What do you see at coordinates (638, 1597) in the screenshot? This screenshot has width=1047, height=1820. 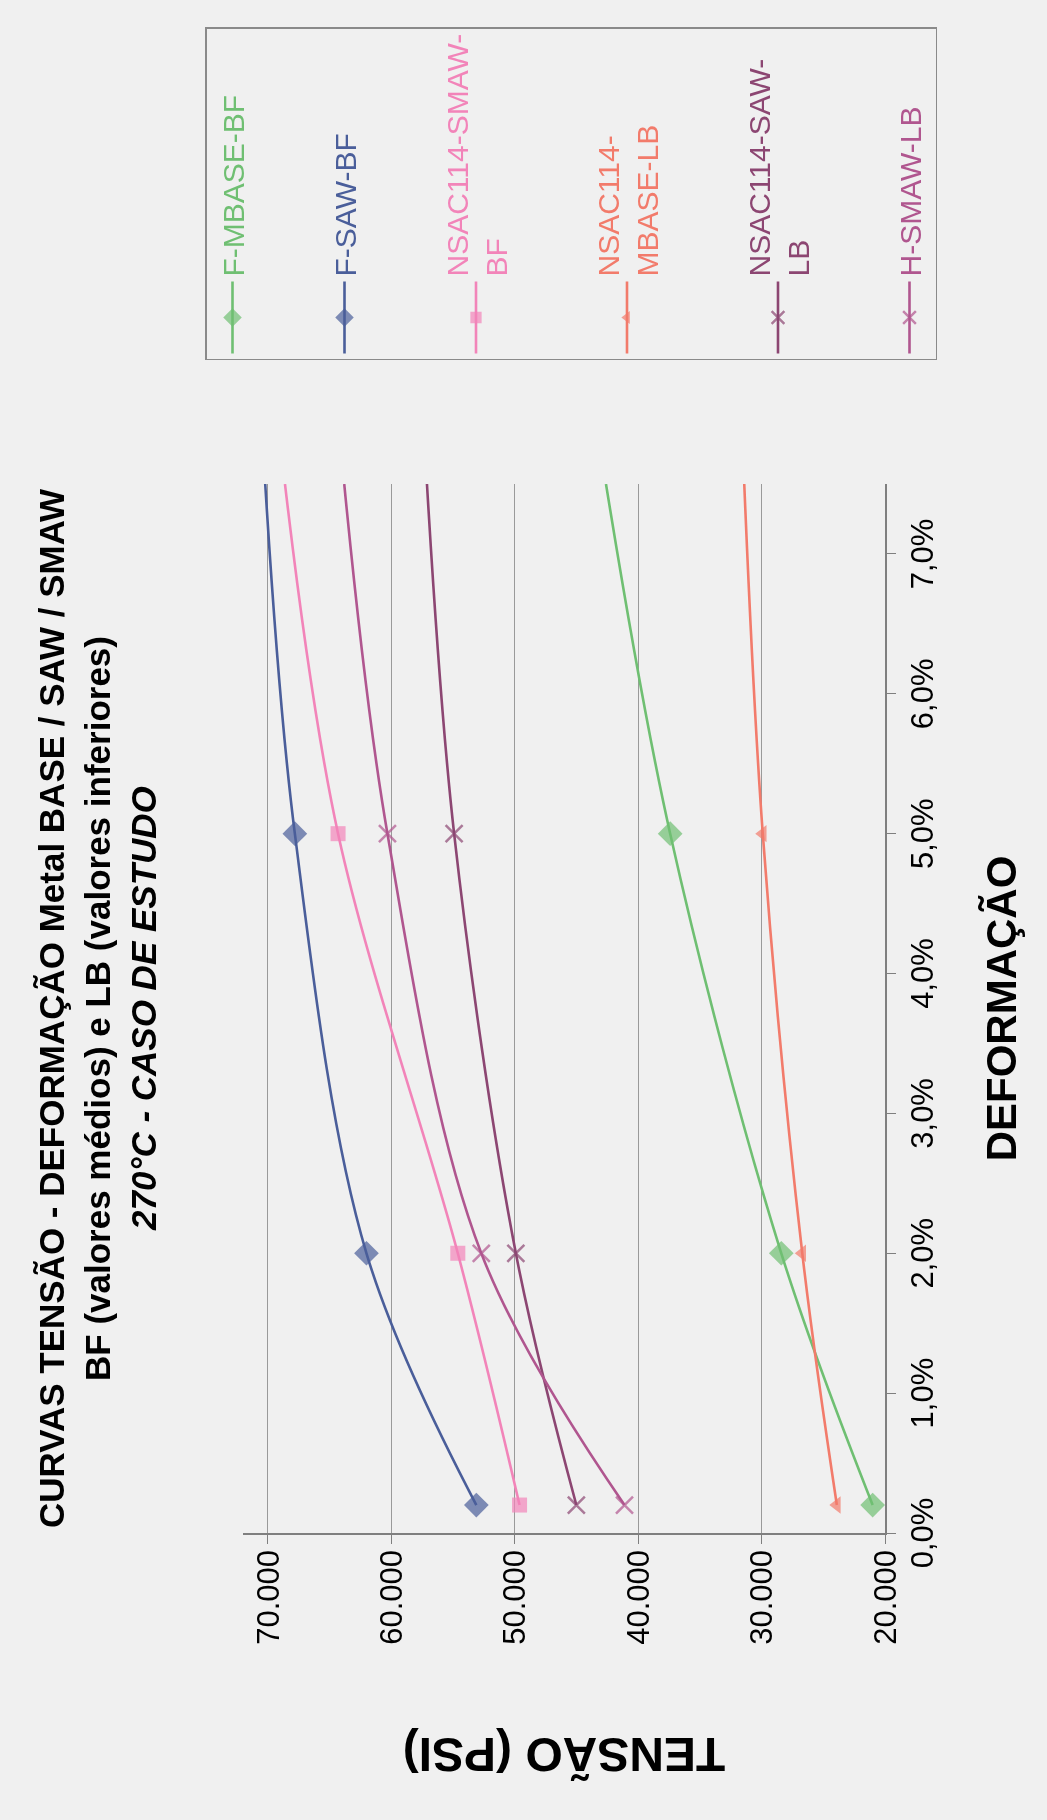 I see `x-tick-label: 40.000` at bounding box center [638, 1597].